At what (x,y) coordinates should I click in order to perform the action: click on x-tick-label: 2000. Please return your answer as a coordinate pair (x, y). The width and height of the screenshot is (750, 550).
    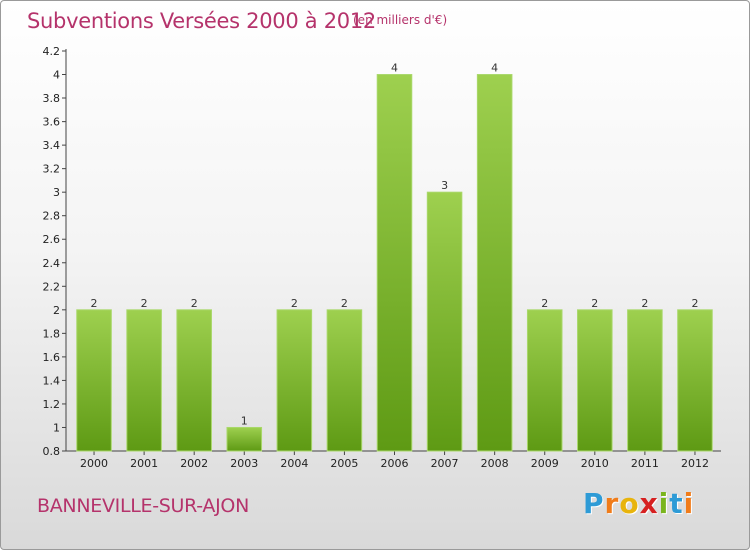
    Looking at the image, I should click on (94, 463).